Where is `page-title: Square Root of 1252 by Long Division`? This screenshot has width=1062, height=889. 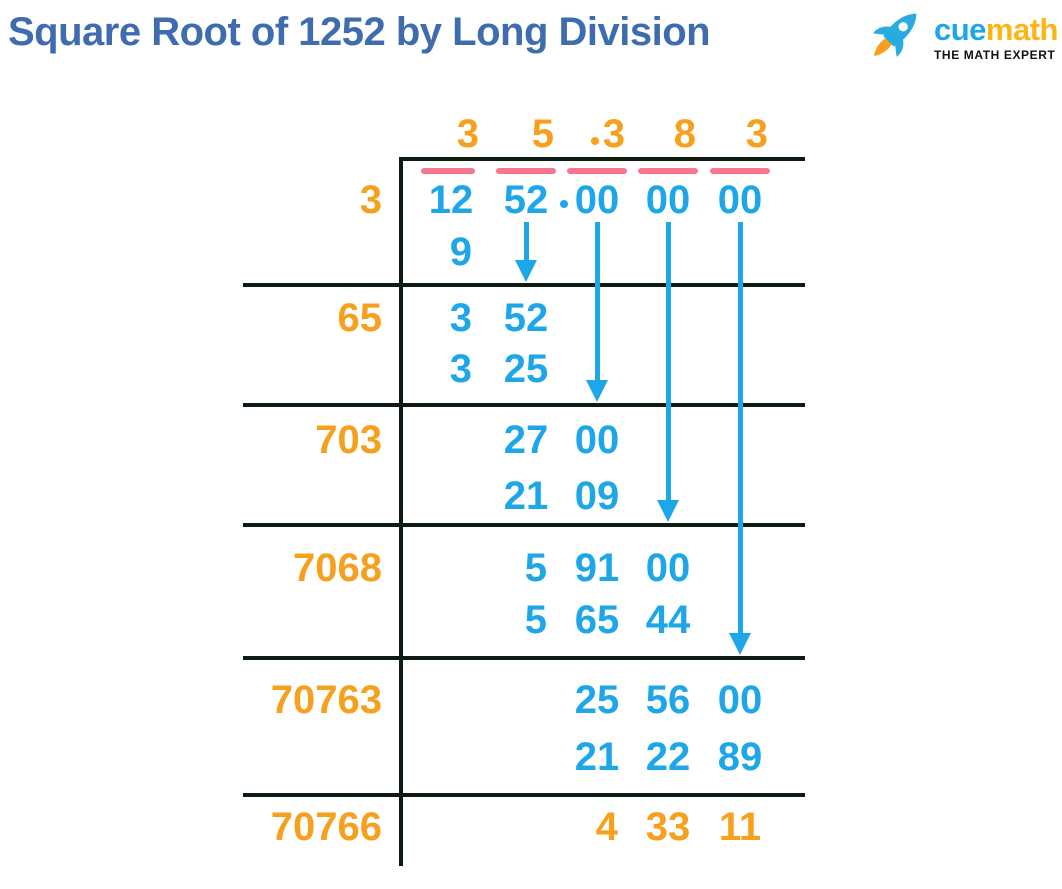
page-title: Square Root of 1252 by Long Division is located at coordinates (359, 32).